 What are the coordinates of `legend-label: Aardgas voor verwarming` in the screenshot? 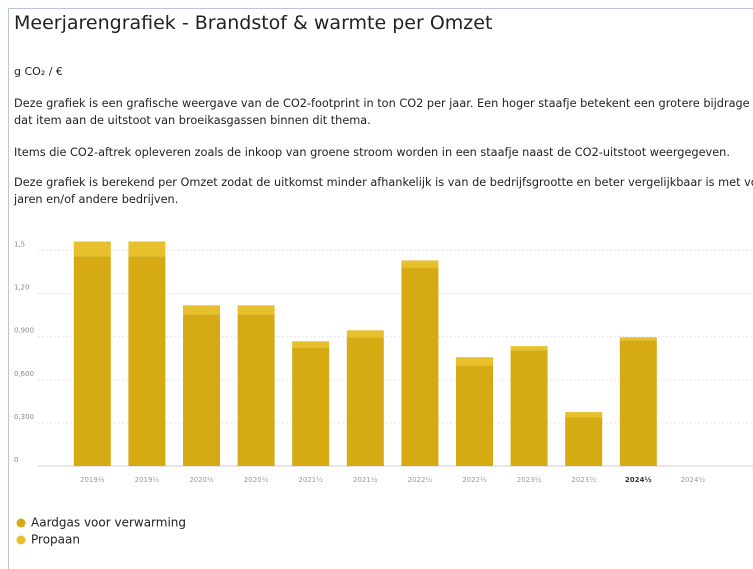 It's located at (108, 523).